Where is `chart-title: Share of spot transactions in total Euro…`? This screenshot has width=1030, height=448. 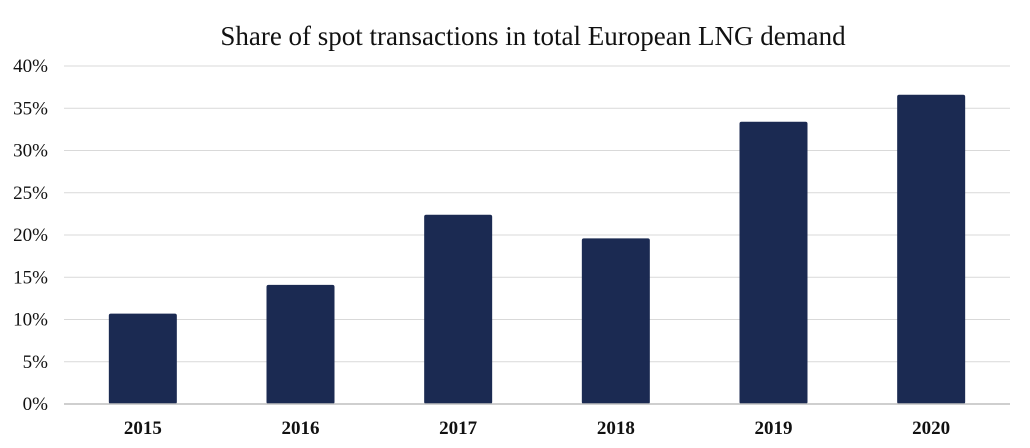
chart-title: Share of spot transactions in total Euro… is located at coordinates (533, 36).